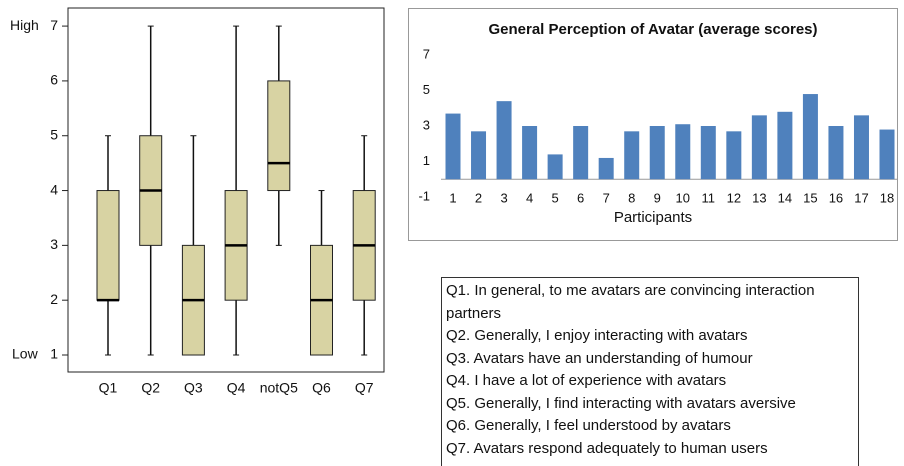 Image resolution: width=904 pixels, height=466 pixels. What do you see at coordinates (709, 197) in the screenshot?
I see `x-tick-label: 11` at bounding box center [709, 197].